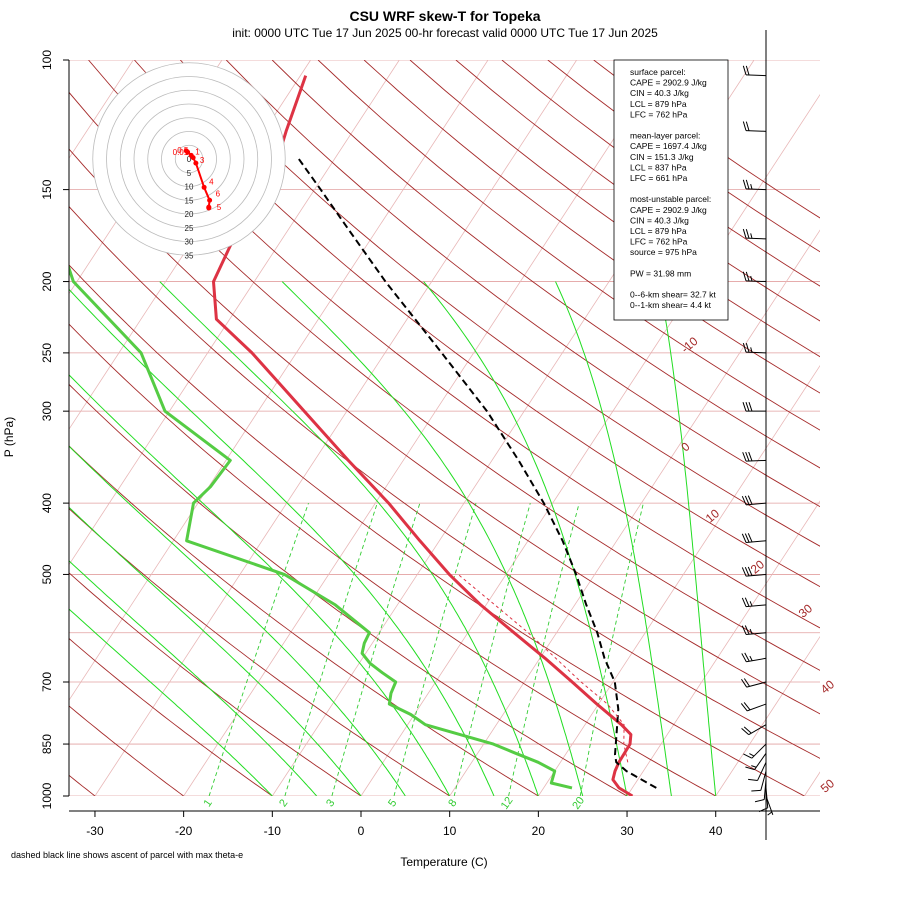  I want to click on x-axis-label: Temperature (C), so click(443, 862).